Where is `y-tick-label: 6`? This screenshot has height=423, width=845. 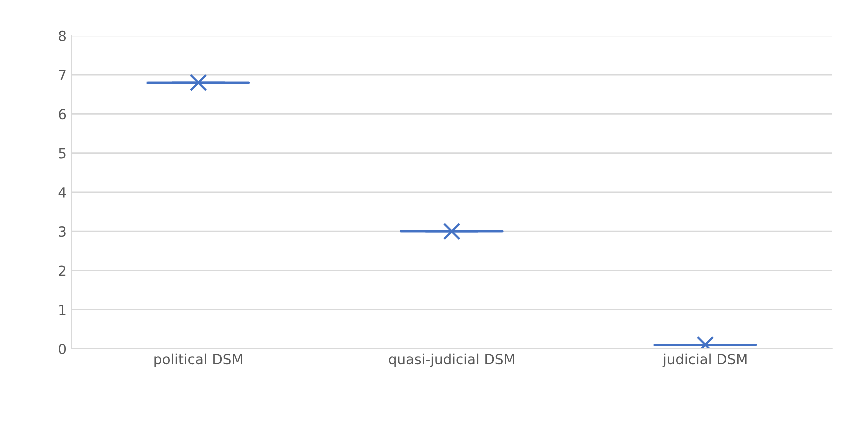 y-tick-label: 6 is located at coordinates (62, 114).